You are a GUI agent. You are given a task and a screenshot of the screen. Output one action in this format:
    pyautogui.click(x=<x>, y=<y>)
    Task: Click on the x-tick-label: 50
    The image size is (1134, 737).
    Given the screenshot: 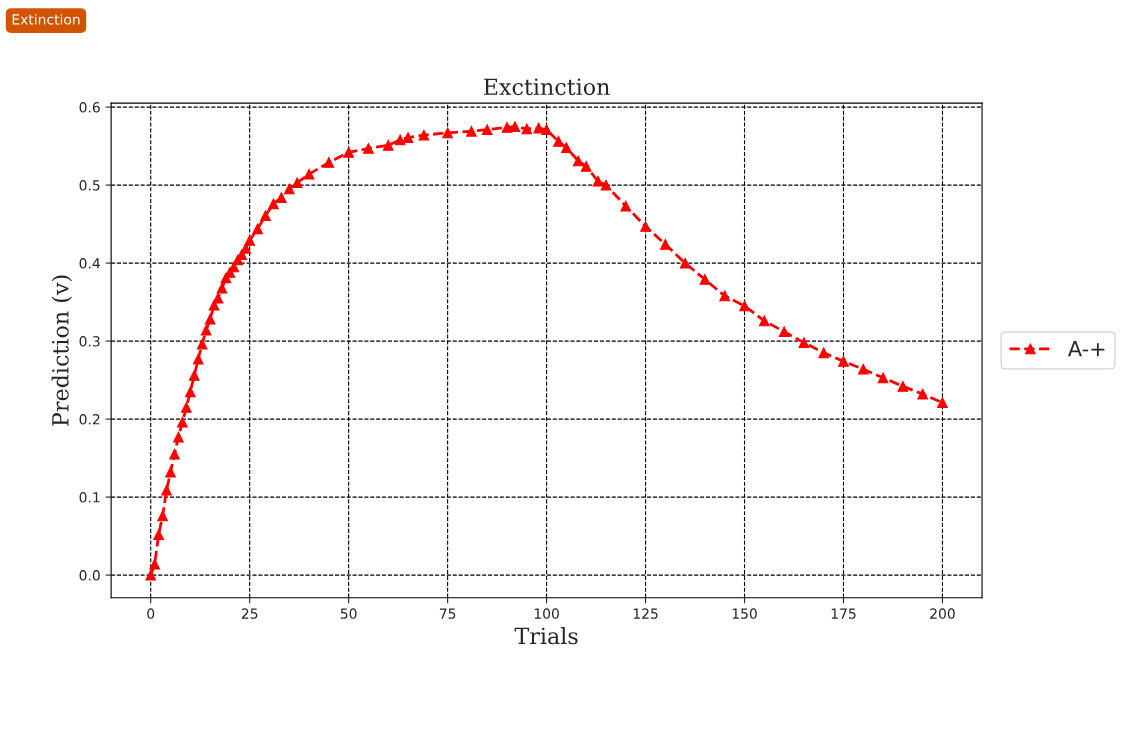 What is the action you would take?
    pyautogui.click(x=348, y=613)
    